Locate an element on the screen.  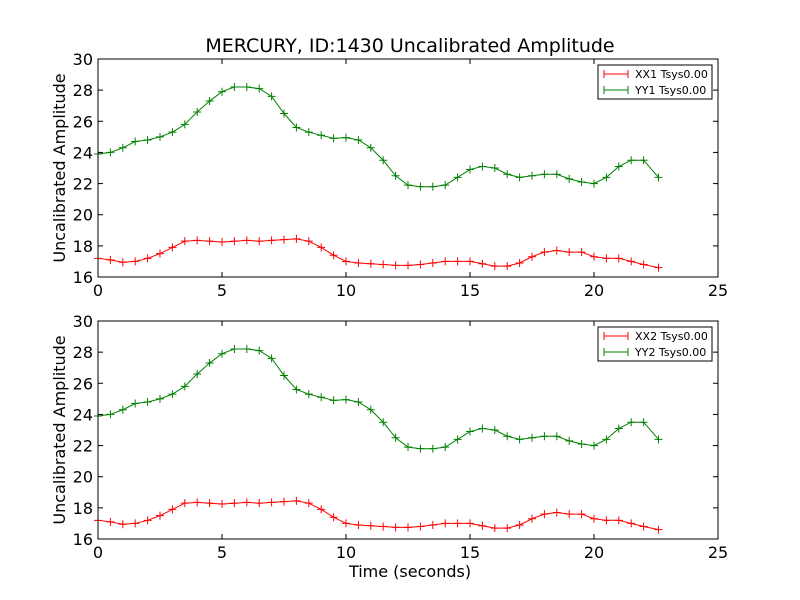
series-line is located at coordinates (378, 253).